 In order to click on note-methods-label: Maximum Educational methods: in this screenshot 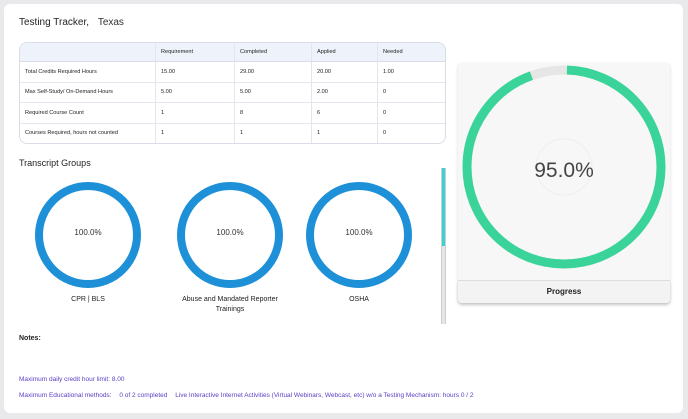, I will do `click(65, 395)`.